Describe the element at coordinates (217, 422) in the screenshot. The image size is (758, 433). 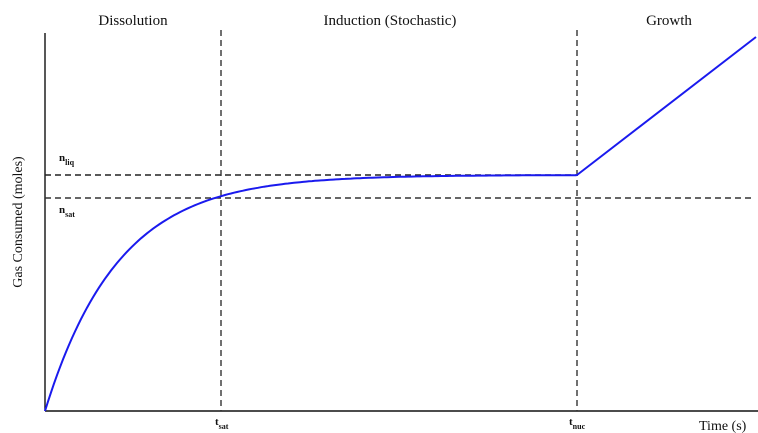
I see `t-sat-main: t` at that location.